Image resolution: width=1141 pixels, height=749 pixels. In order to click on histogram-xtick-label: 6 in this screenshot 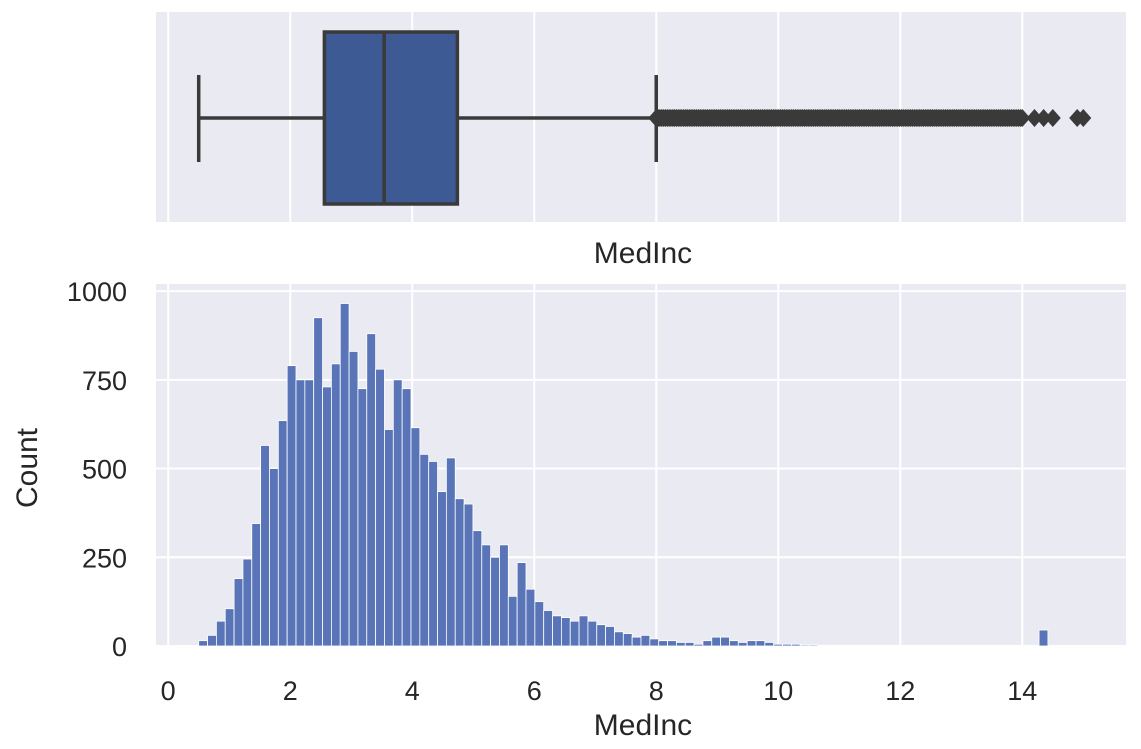, I will do `click(534, 691)`.